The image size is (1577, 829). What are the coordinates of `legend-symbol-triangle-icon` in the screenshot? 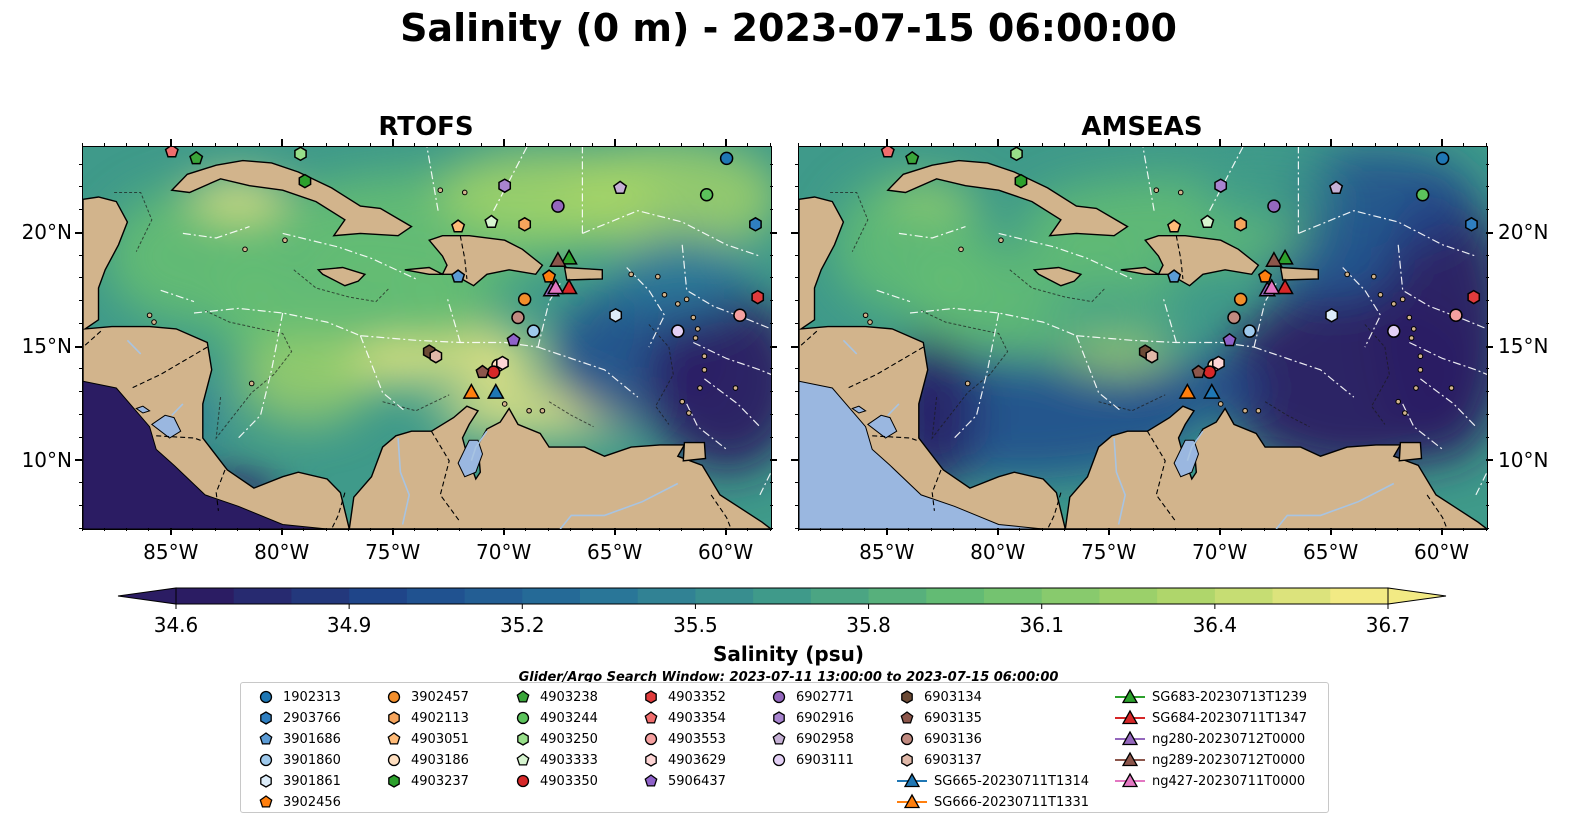 It's located at (1130, 696).